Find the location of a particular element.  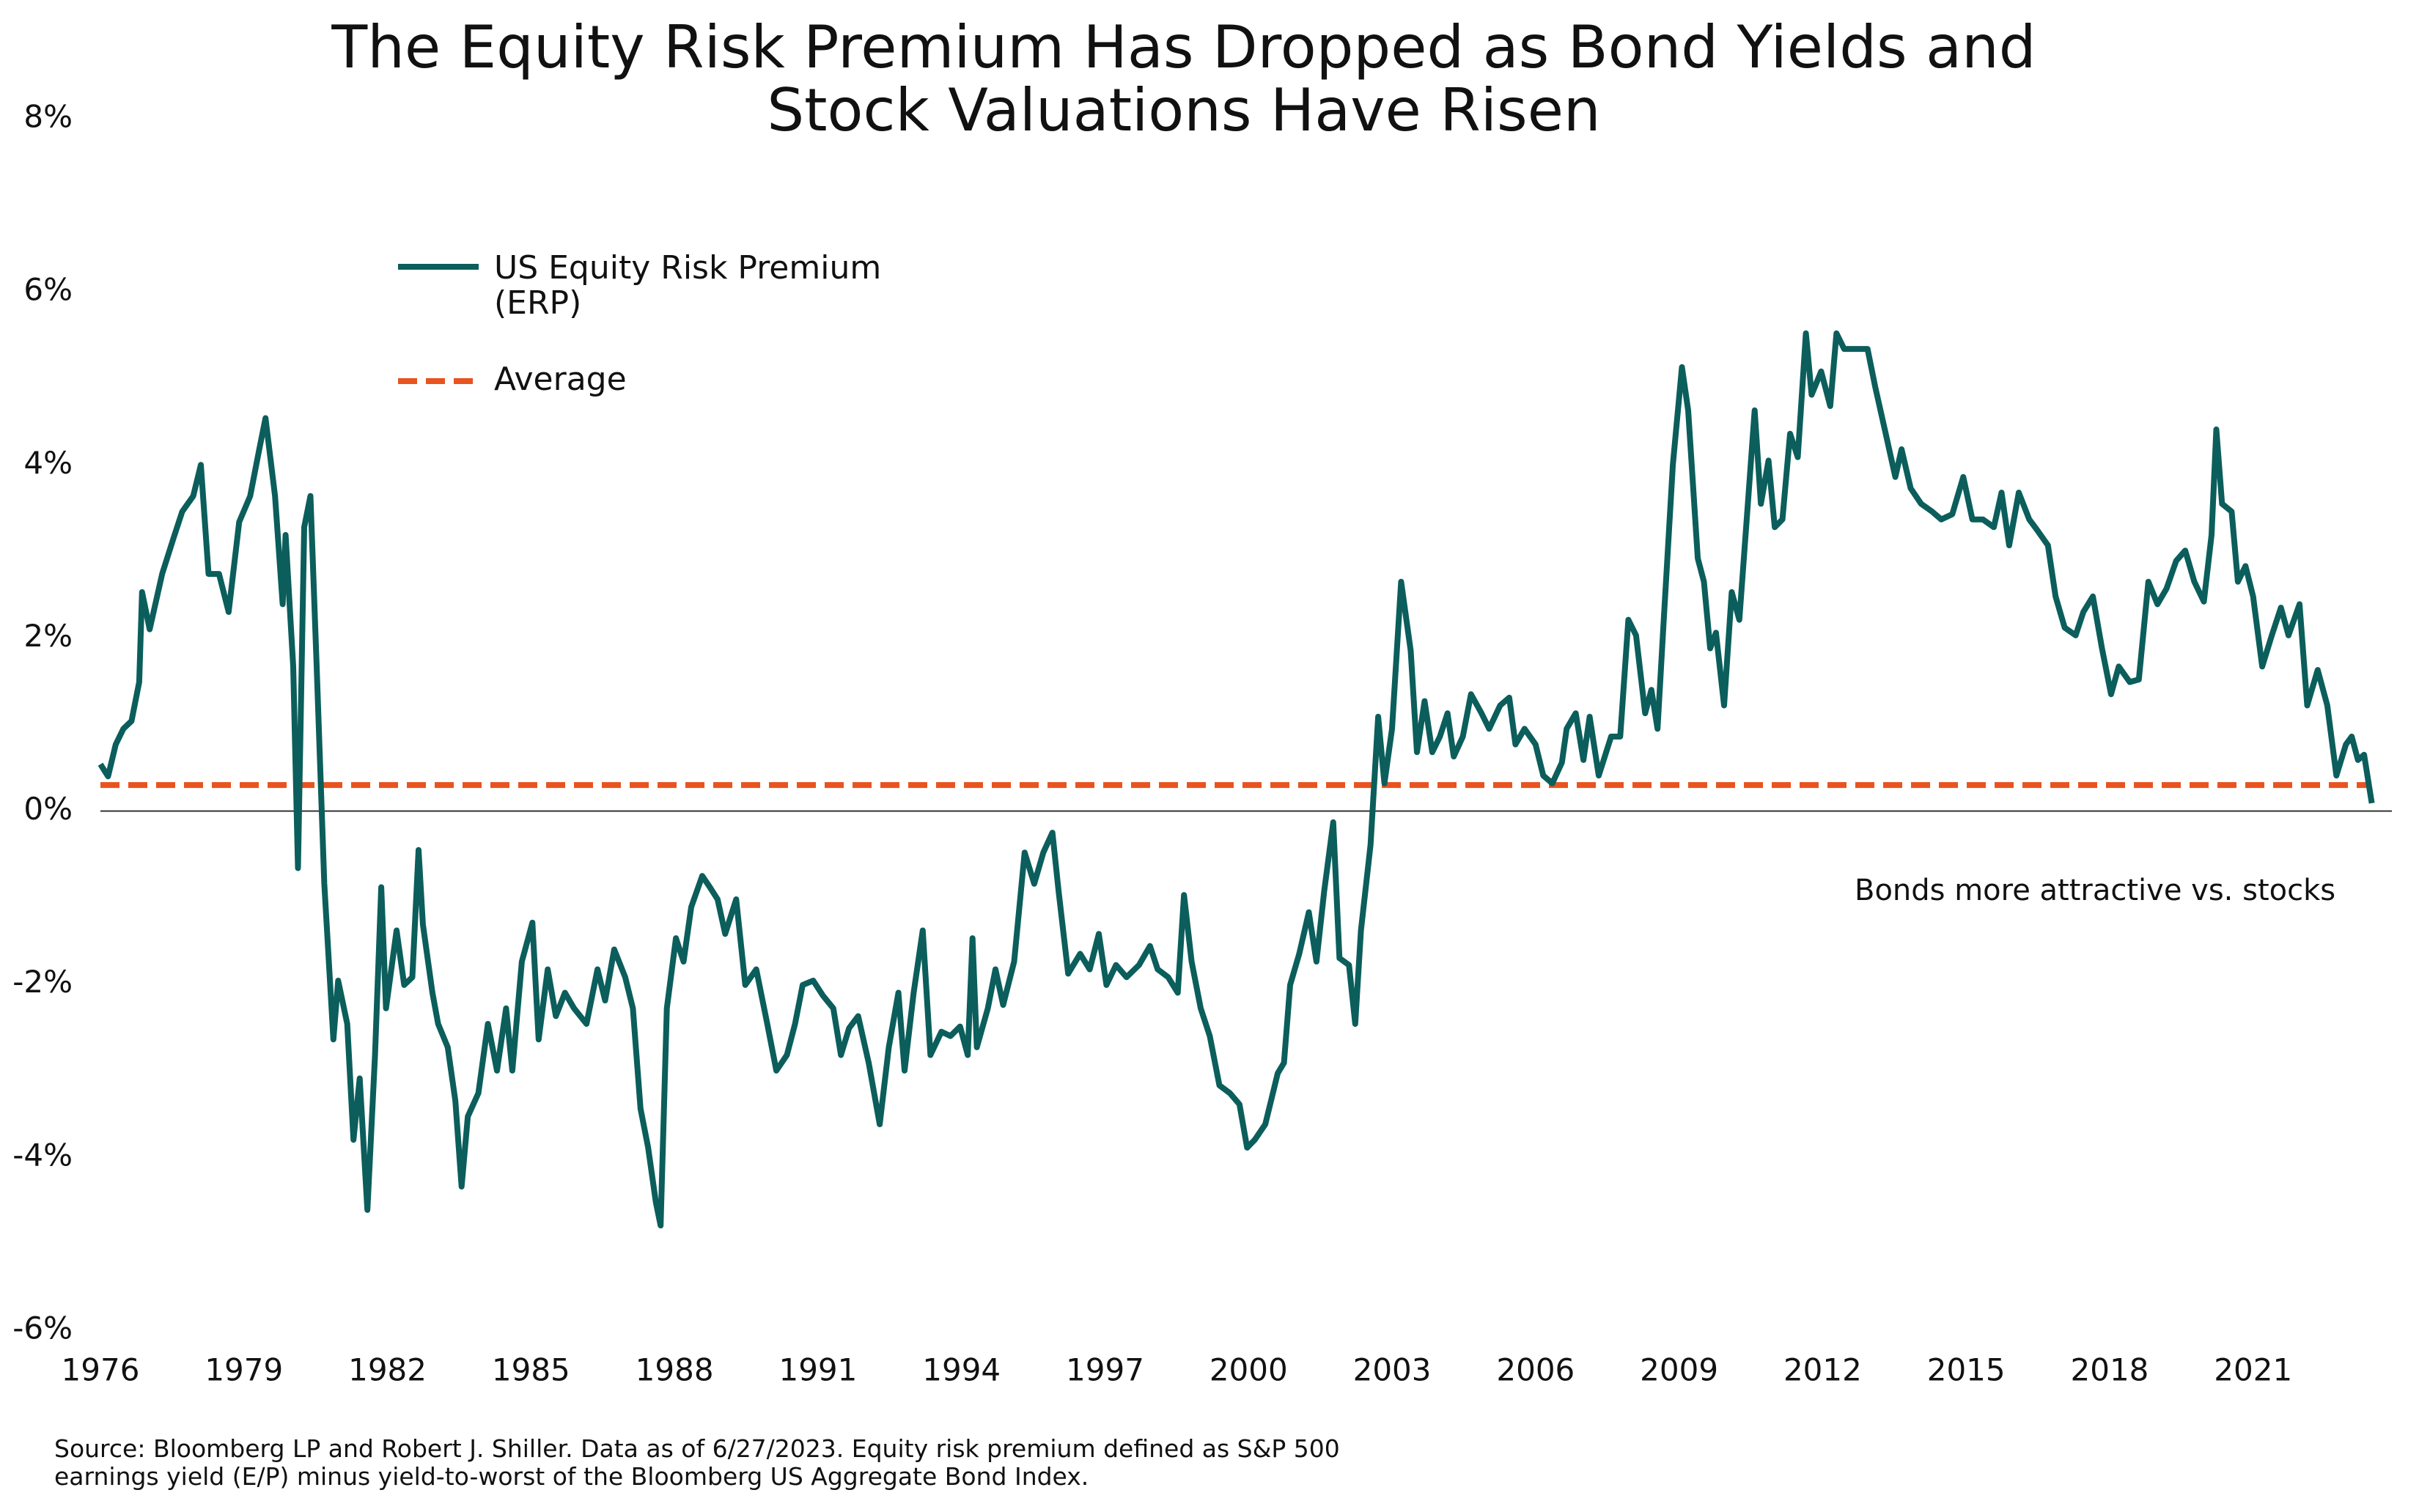

x-tick-label: 1991 is located at coordinates (817, 1370).